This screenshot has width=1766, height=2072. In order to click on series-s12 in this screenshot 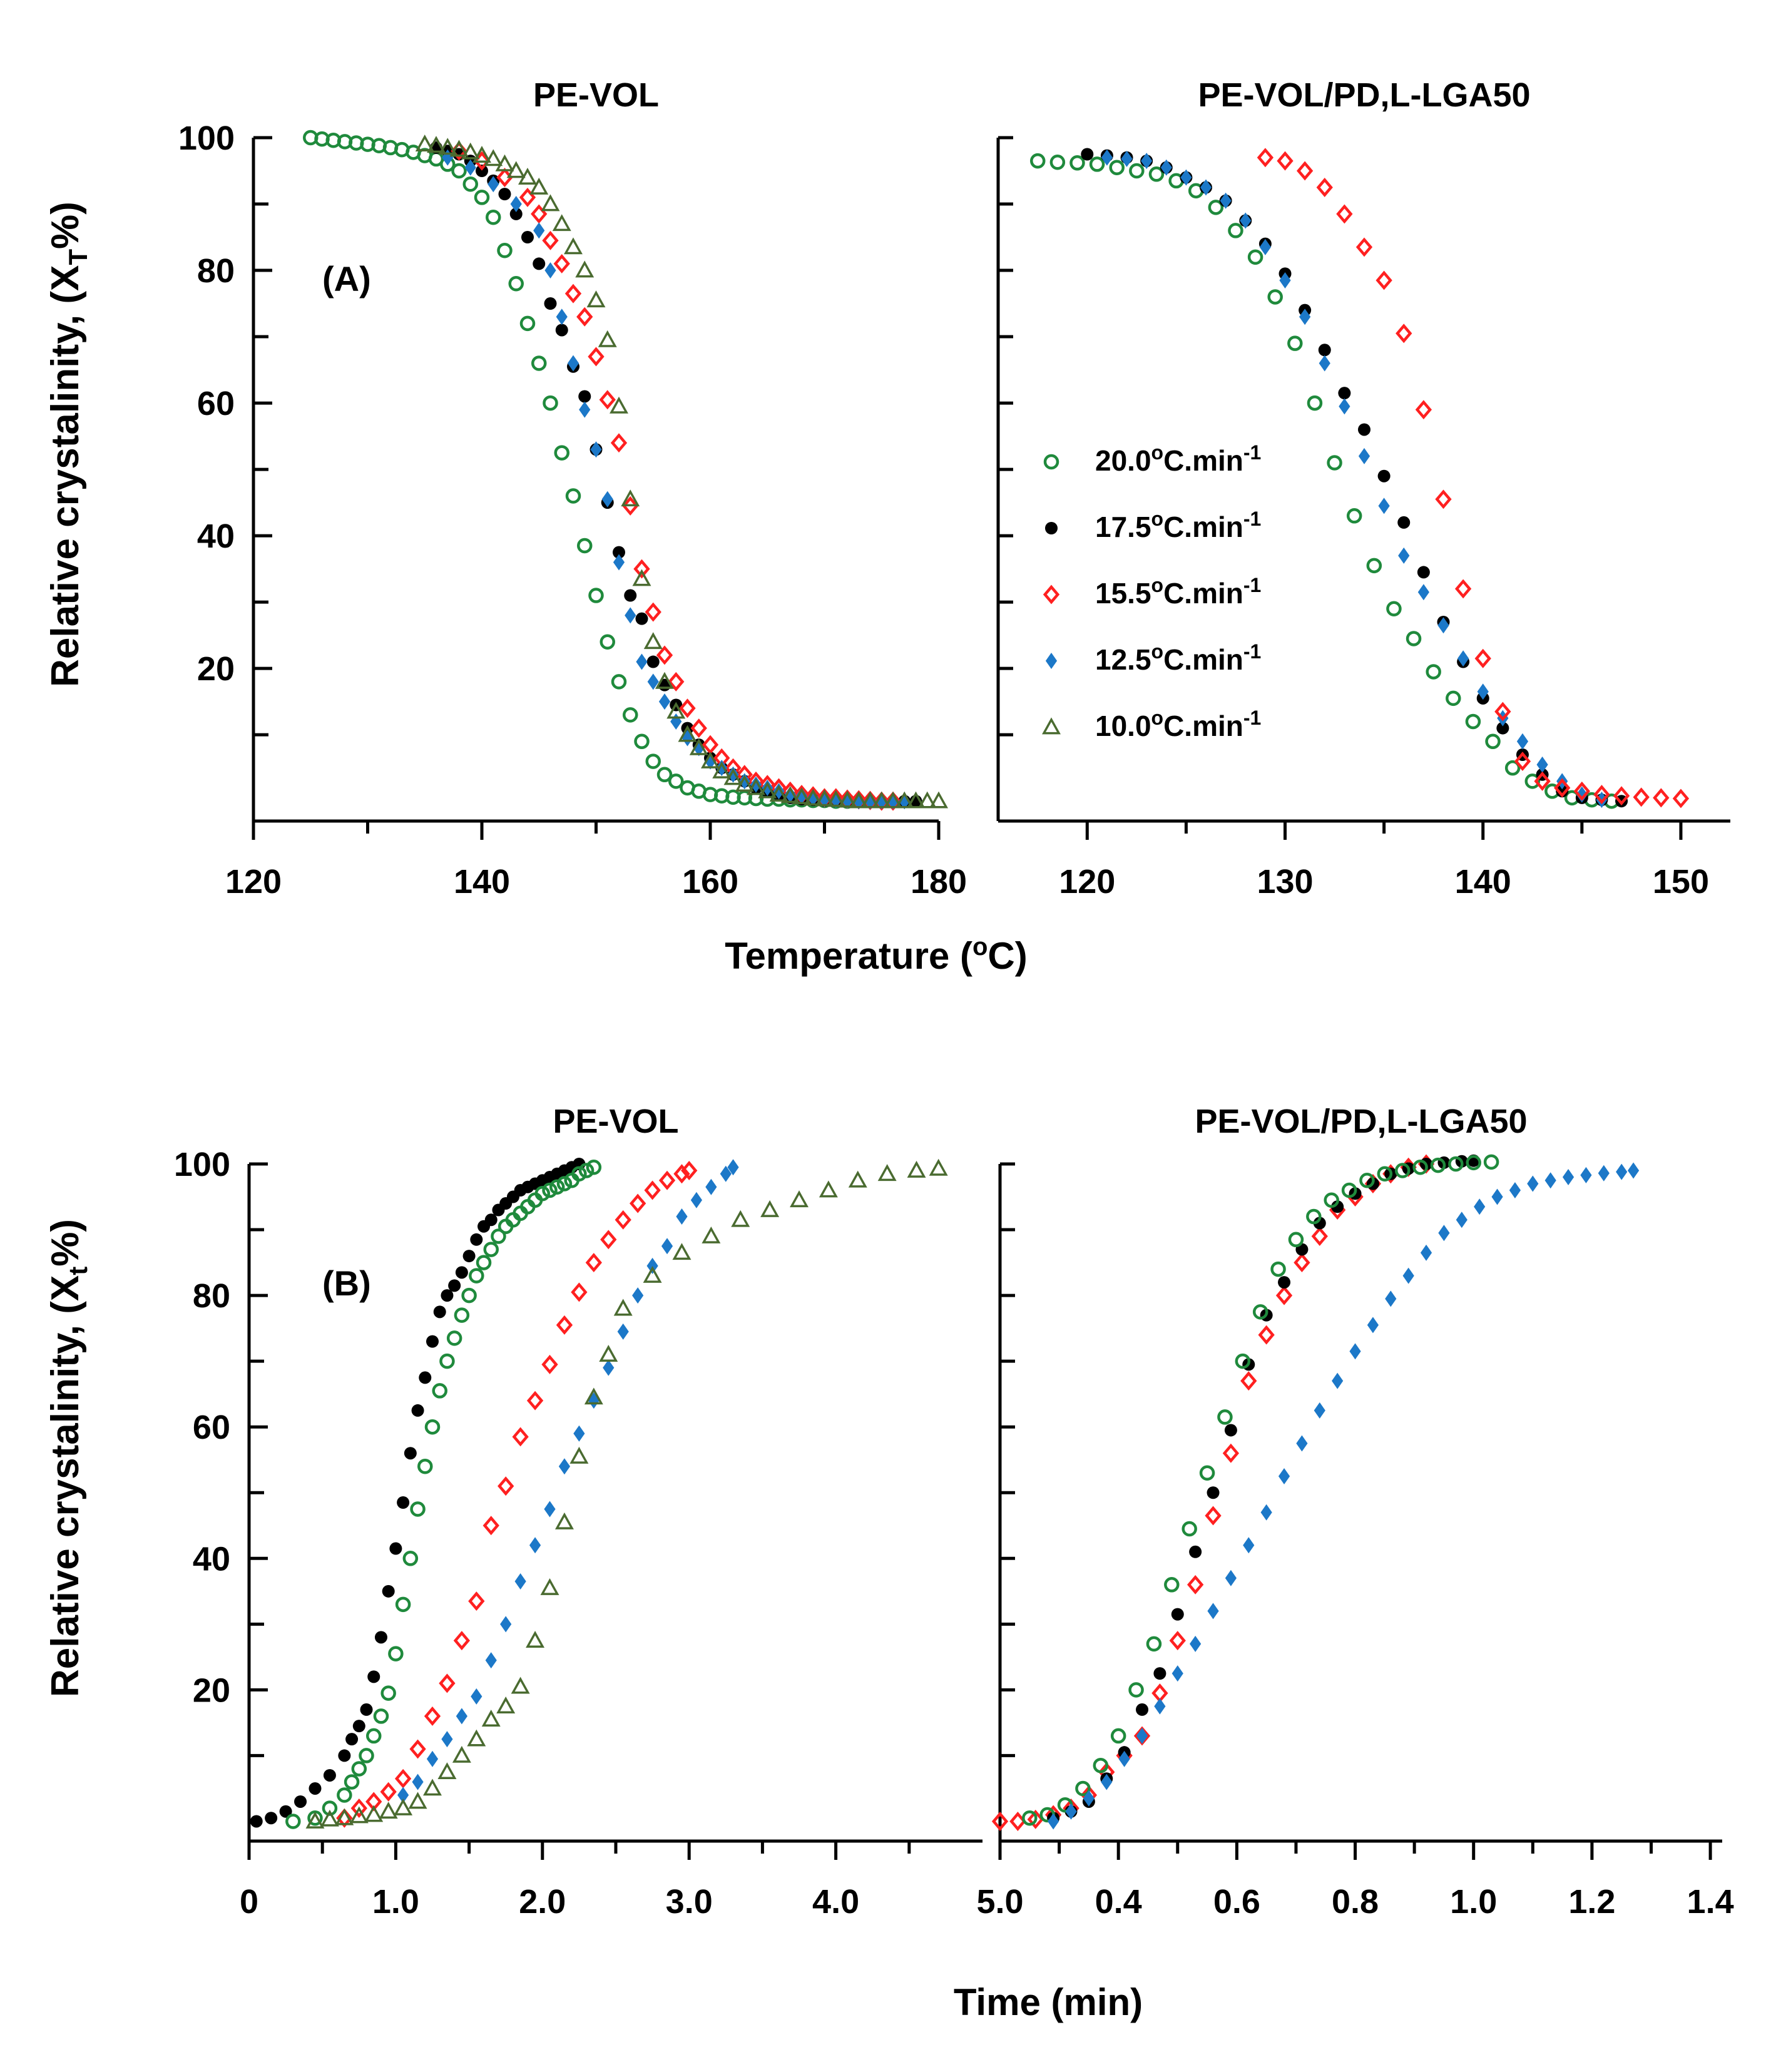, I will do `click(676, 479)`.